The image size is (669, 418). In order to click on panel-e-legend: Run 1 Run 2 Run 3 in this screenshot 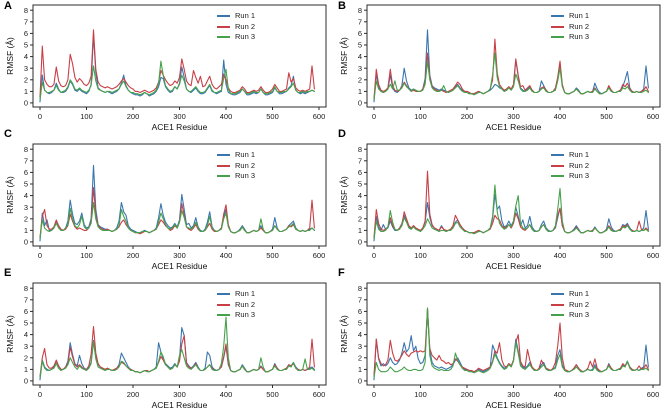, I will do `click(236, 304)`.